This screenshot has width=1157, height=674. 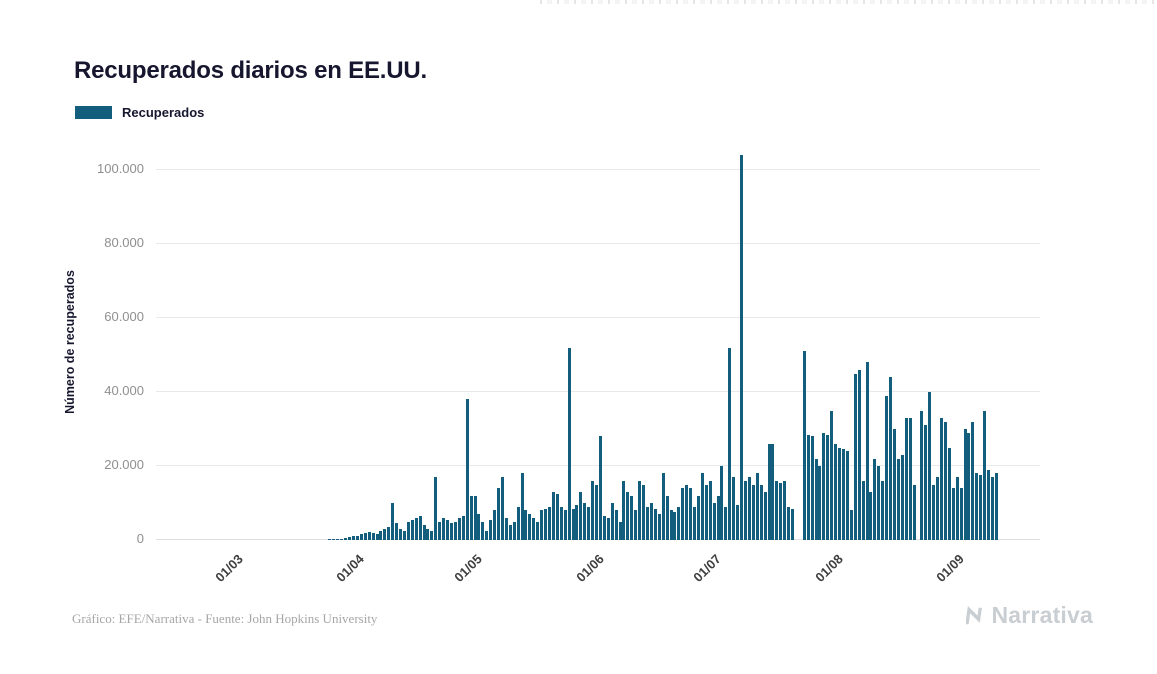 What do you see at coordinates (124, 464) in the screenshot?
I see `y-tick-label: 20.000` at bounding box center [124, 464].